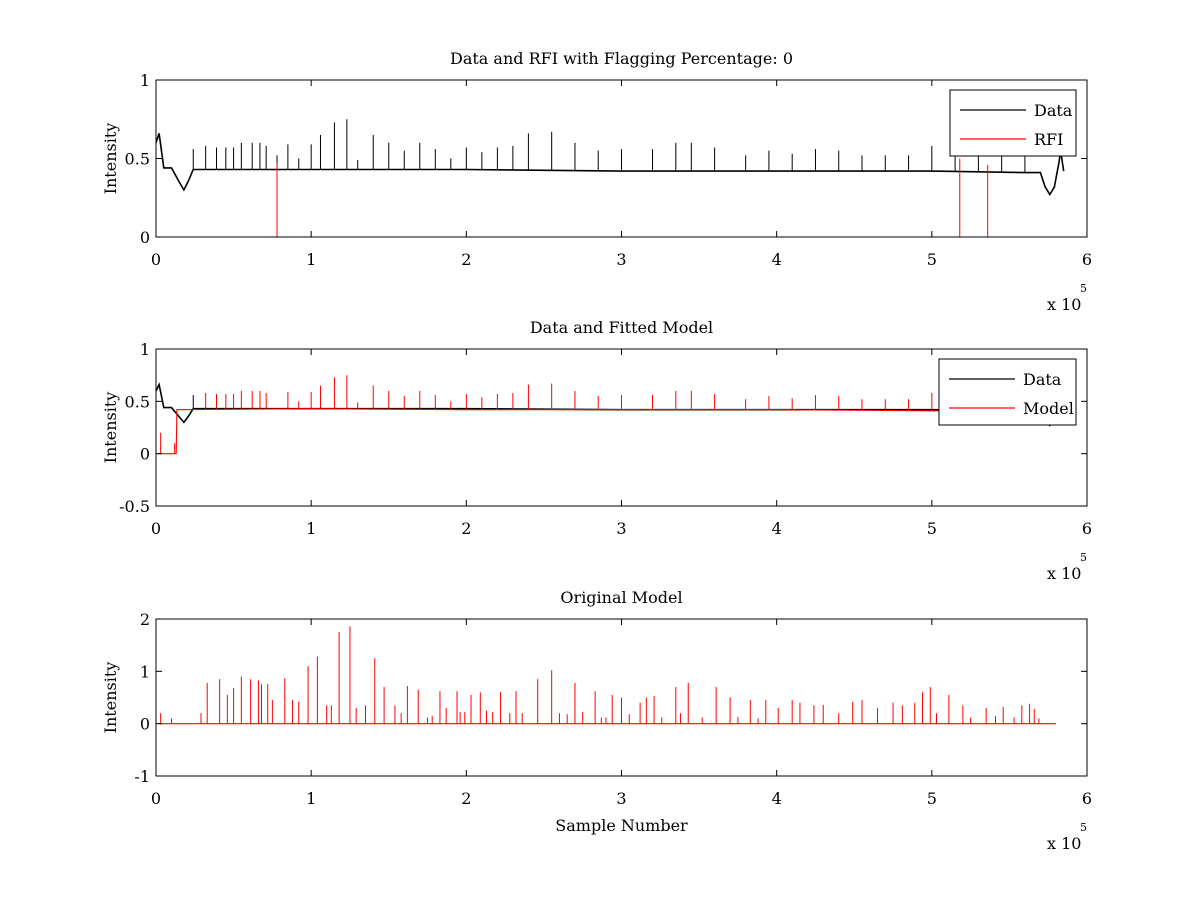 The height and width of the screenshot is (905, 1200). What do you see at coordinates (134, 506) in the screenshot?
I see `y-tick-label: -0.5` at bounding box center [134, 506].